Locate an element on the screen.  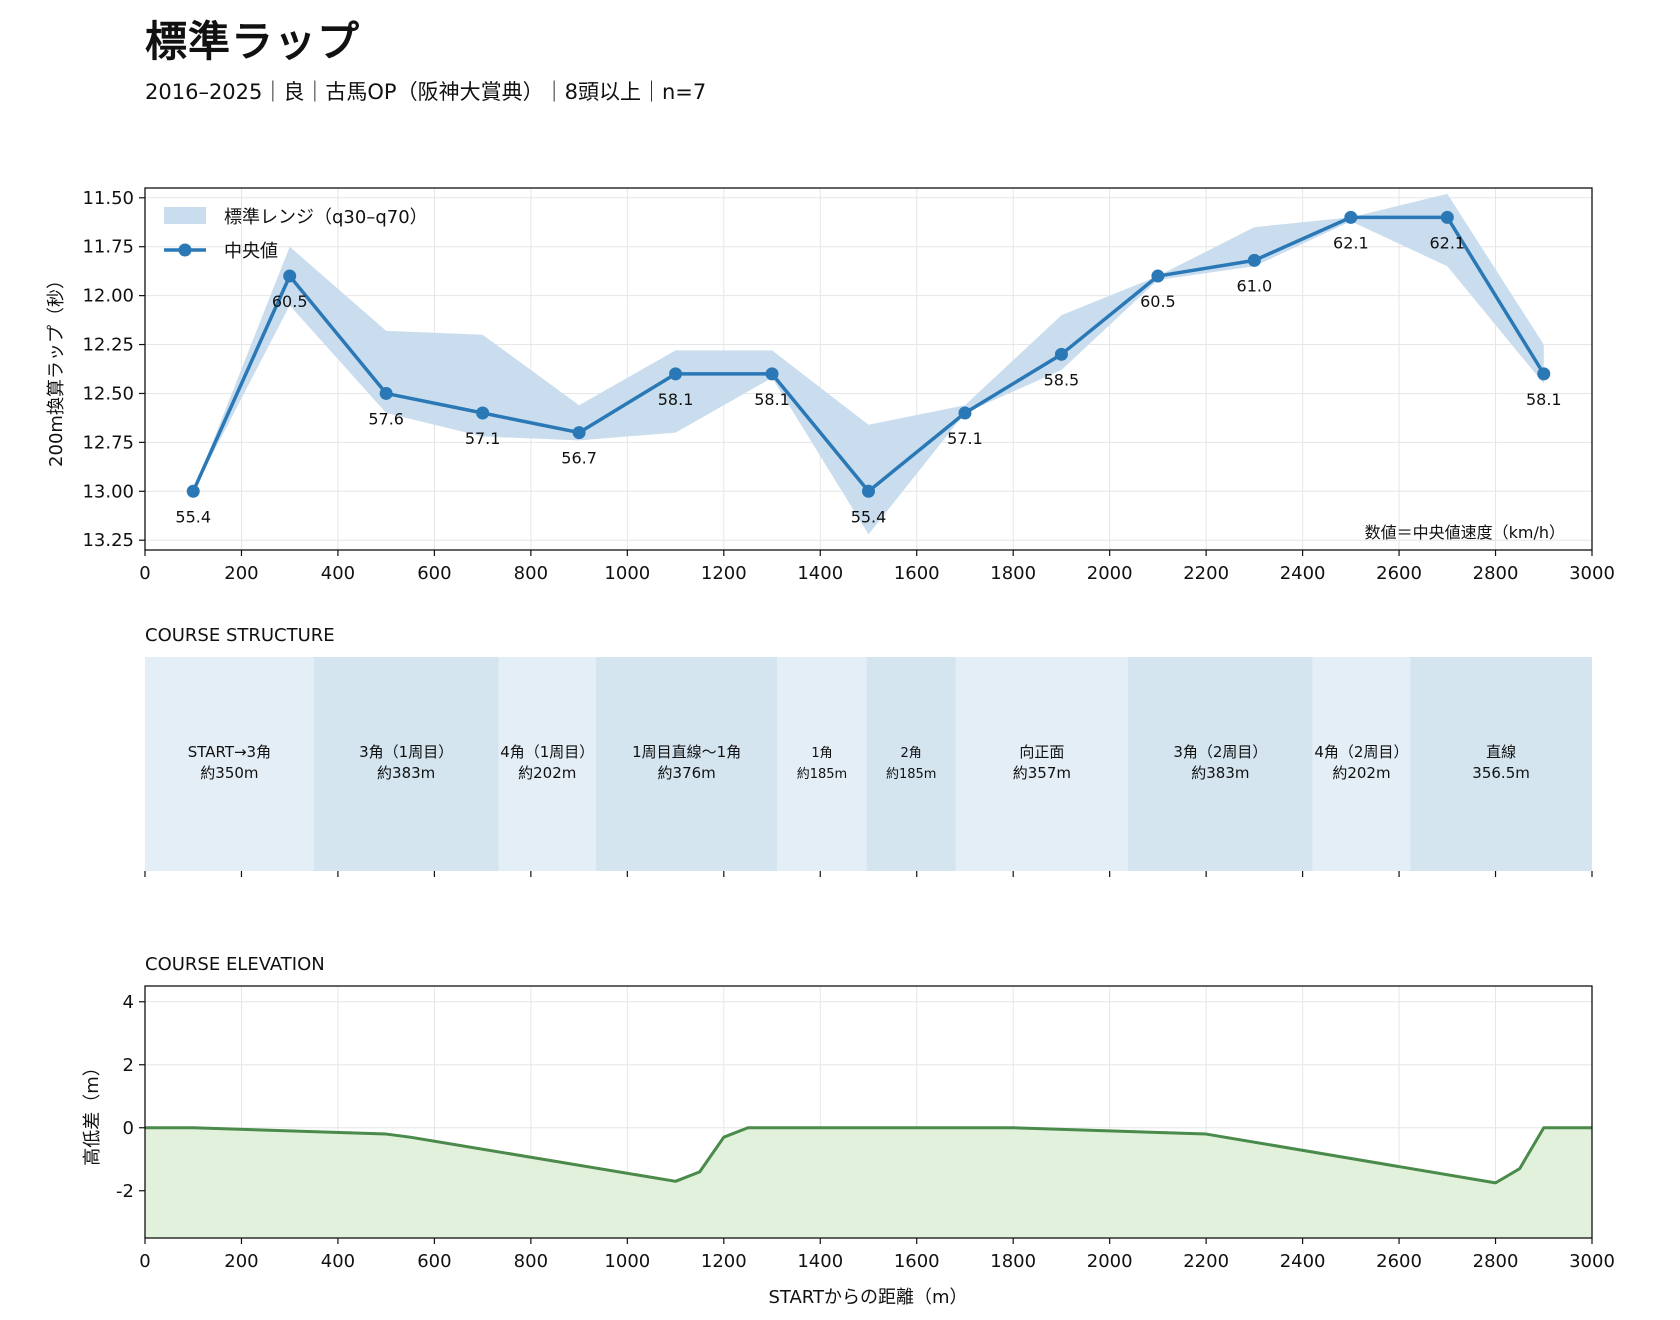
lap-y-tick-label: 12.00 is located at coordinates (108, 296).